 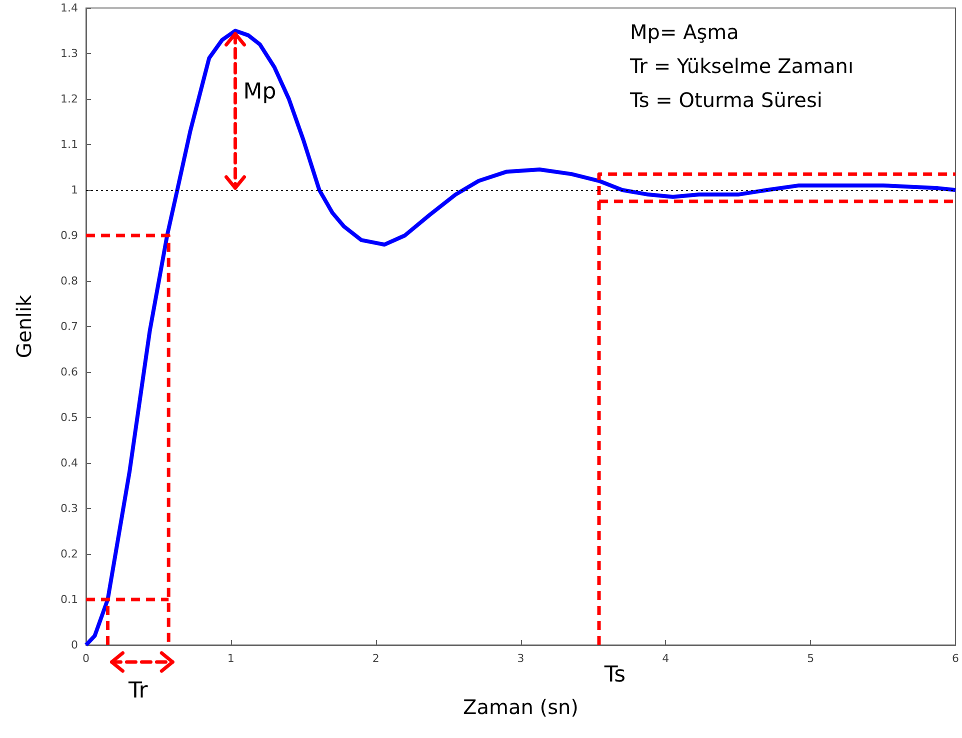 What do you see at coordinates (684, 32) in the screenshot?
I see `annotation: Mp= Aşma` at bounding box center [684, 32].